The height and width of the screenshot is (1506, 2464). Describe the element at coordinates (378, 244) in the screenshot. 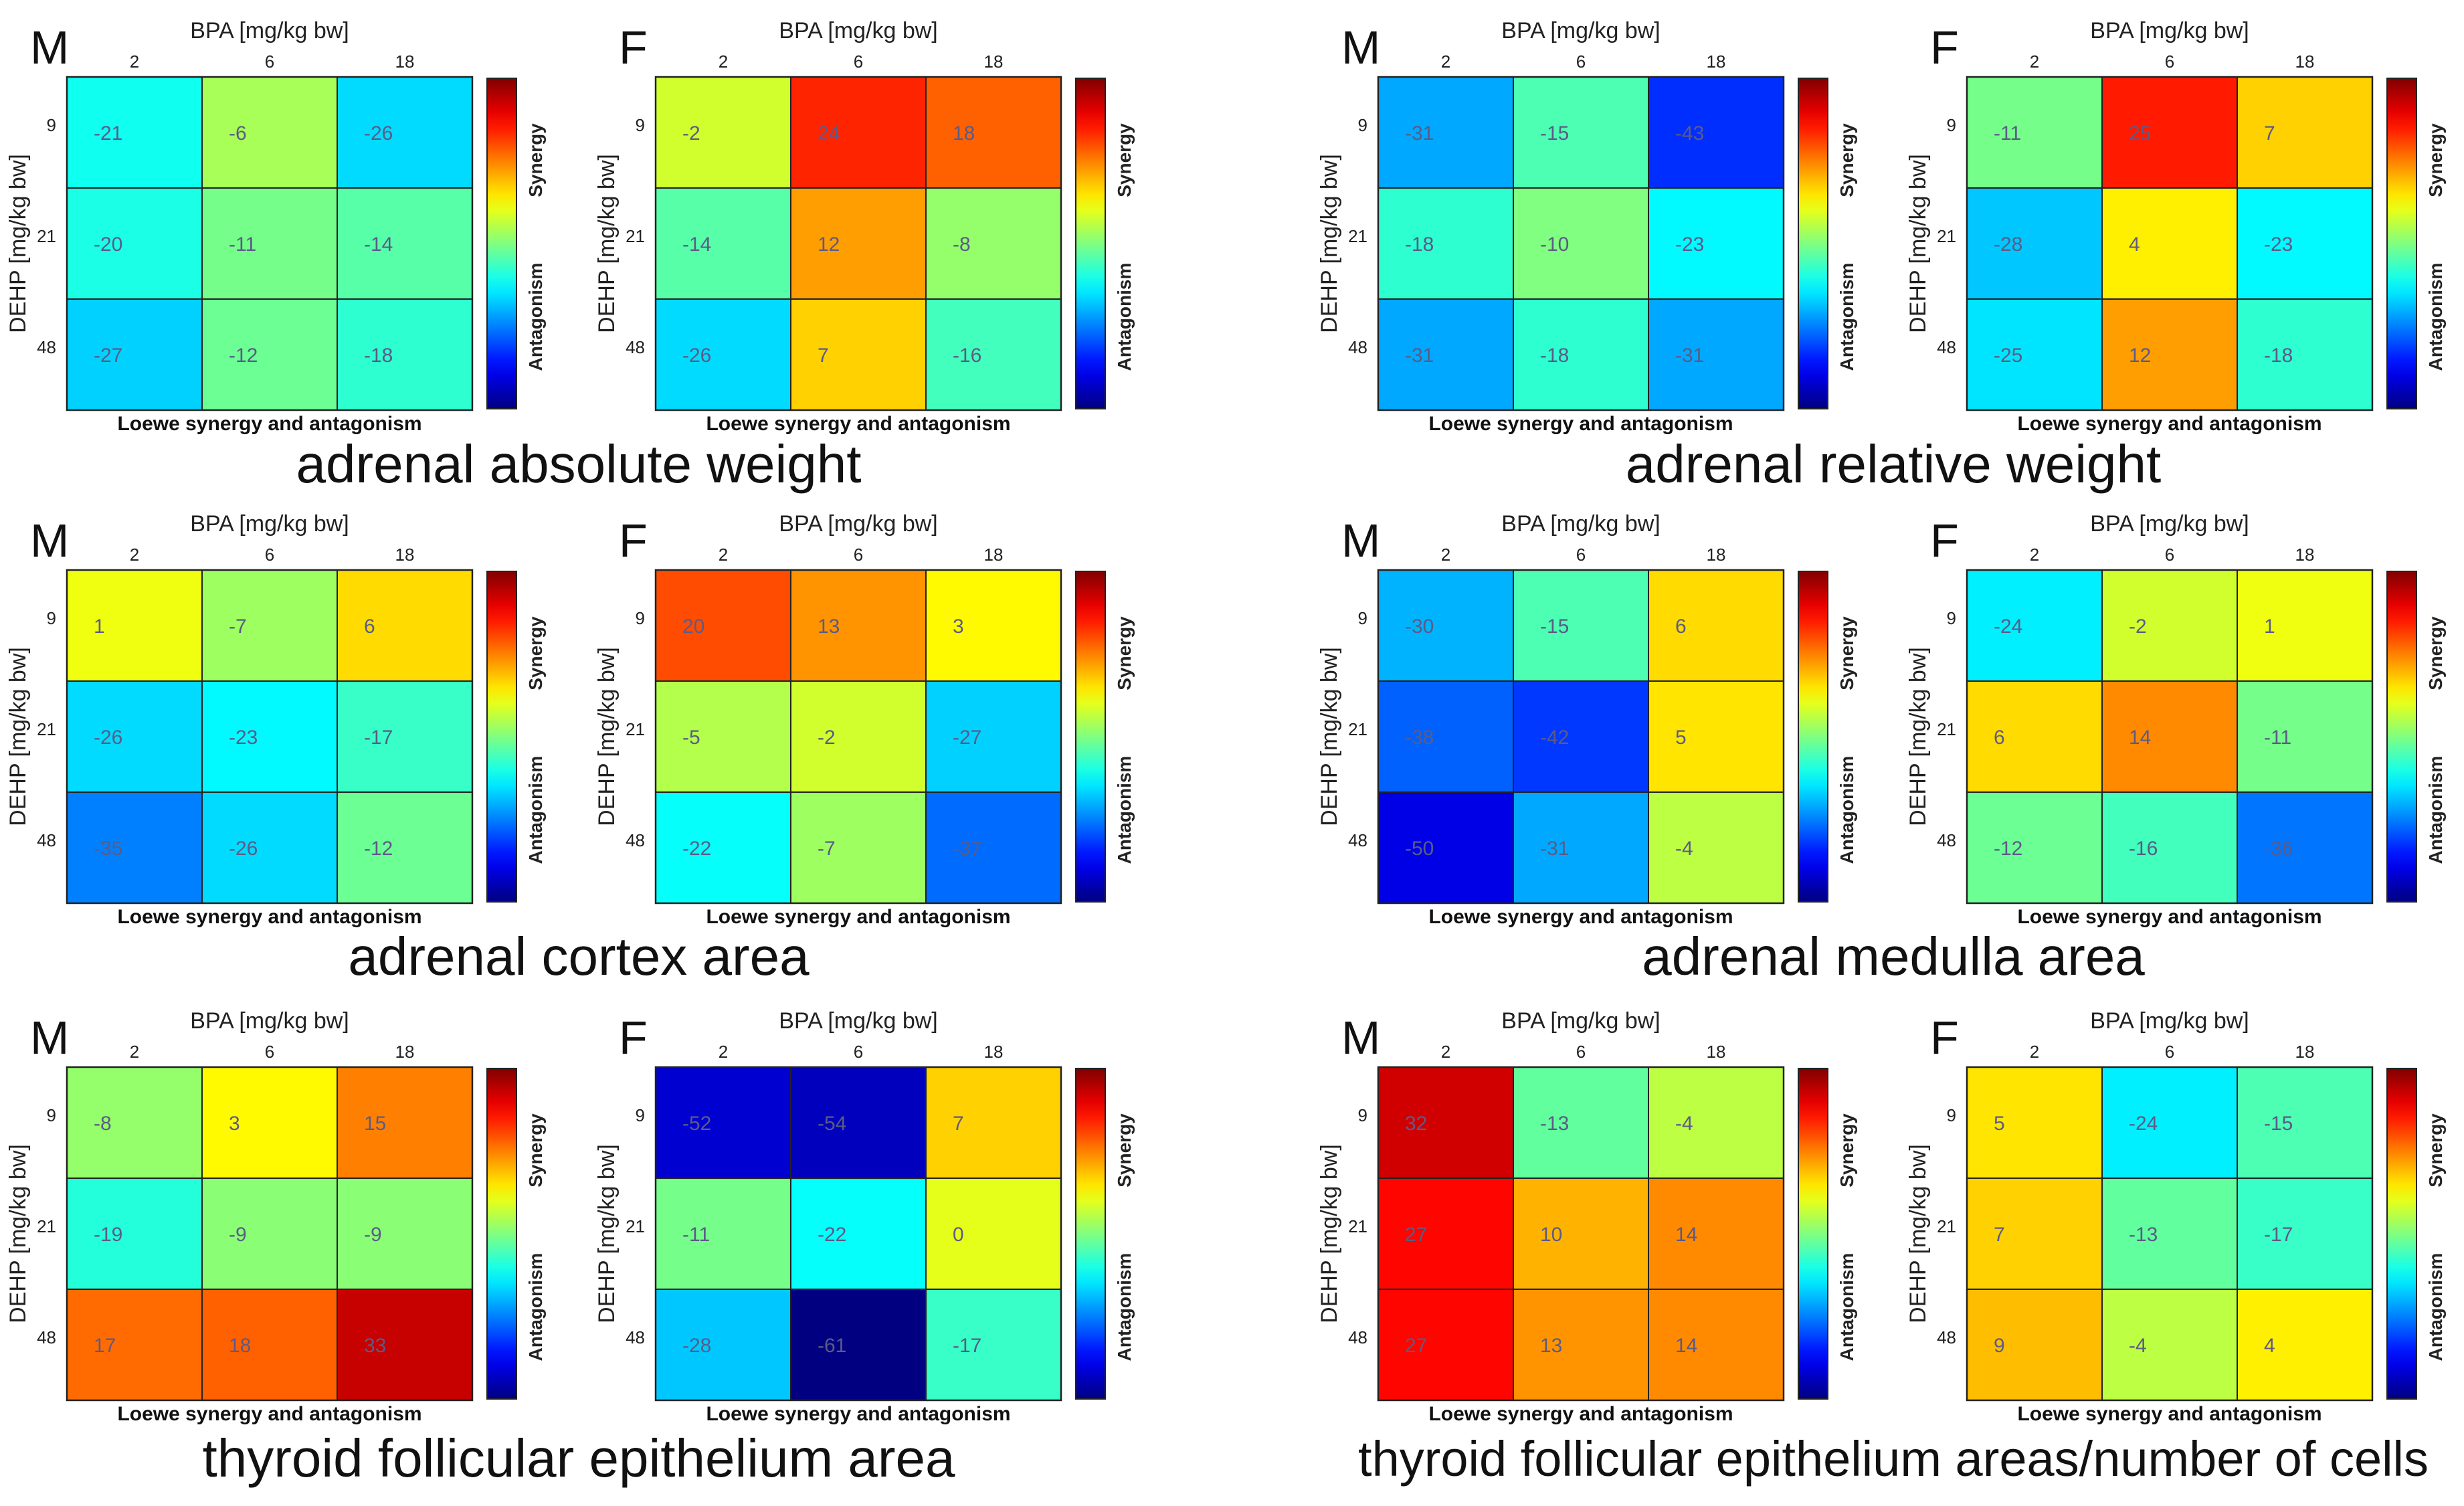

I see `cell-value-label: -14` at that location.